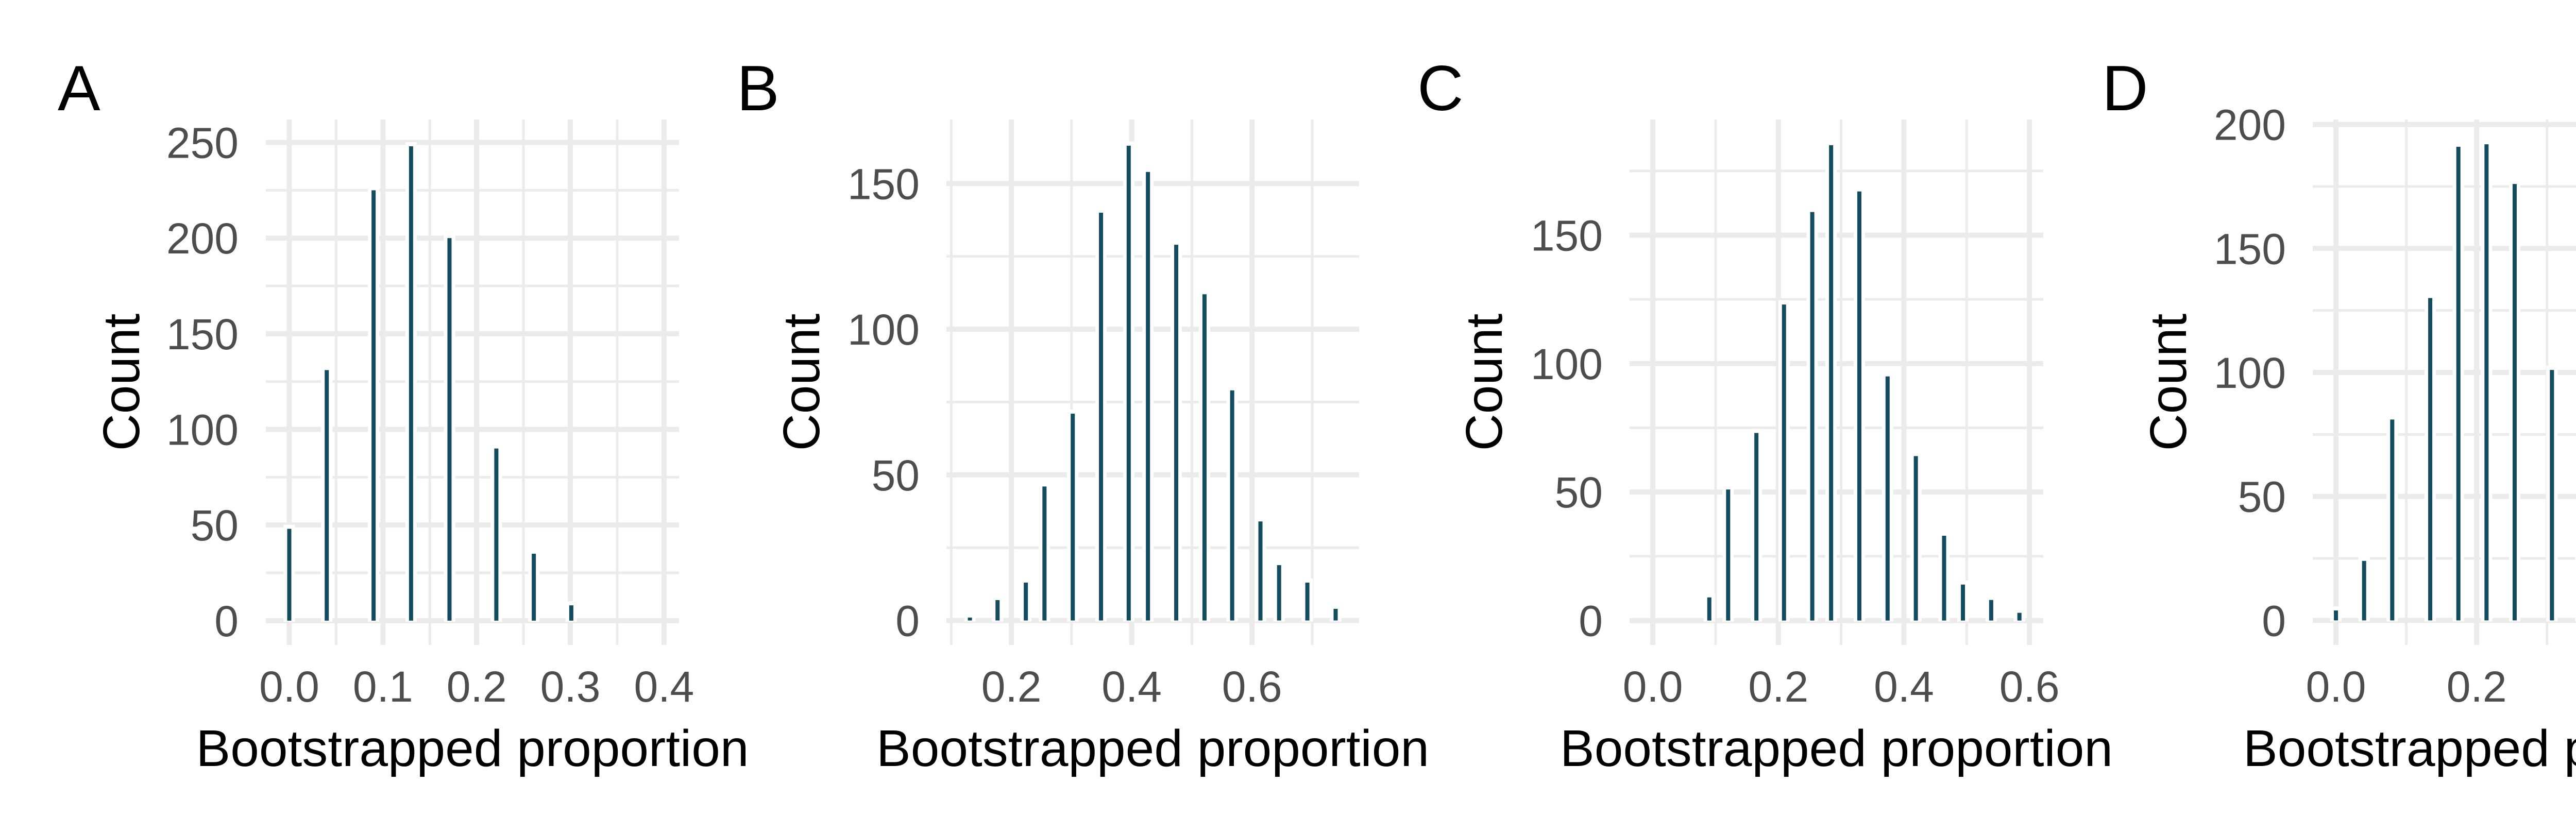 The height and width of the screenshot is (834, 2576). Describe the element at coordinates (2125, 88) in the screenshot. I see `panel-label: D` at that location.